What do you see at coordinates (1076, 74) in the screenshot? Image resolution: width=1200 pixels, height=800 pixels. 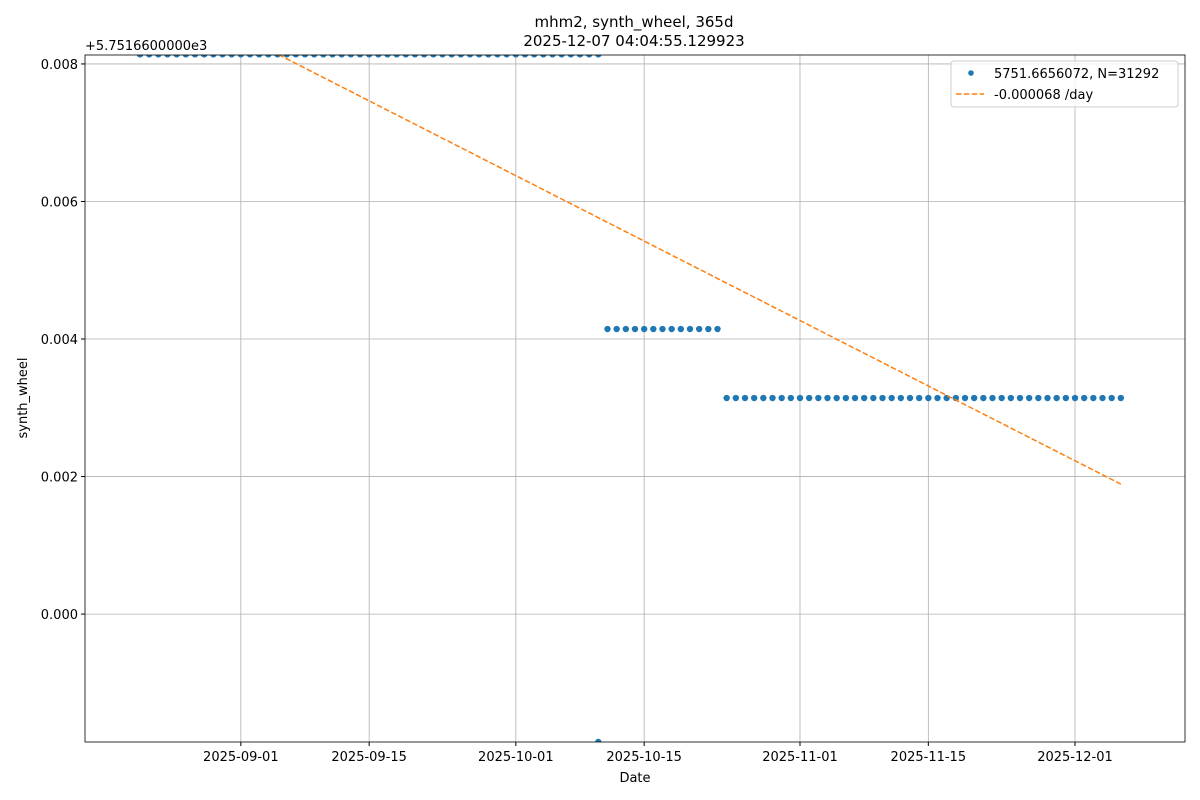 I see `legend-label: 5751.6656072, N=31292` at bounding box center [1076, 74].